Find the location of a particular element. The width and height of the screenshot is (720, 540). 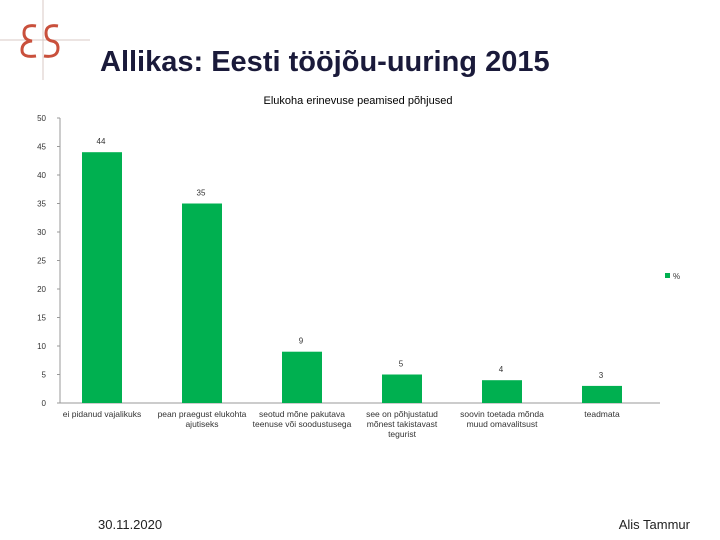

legend-label: % is located at coordinates (676, 276).